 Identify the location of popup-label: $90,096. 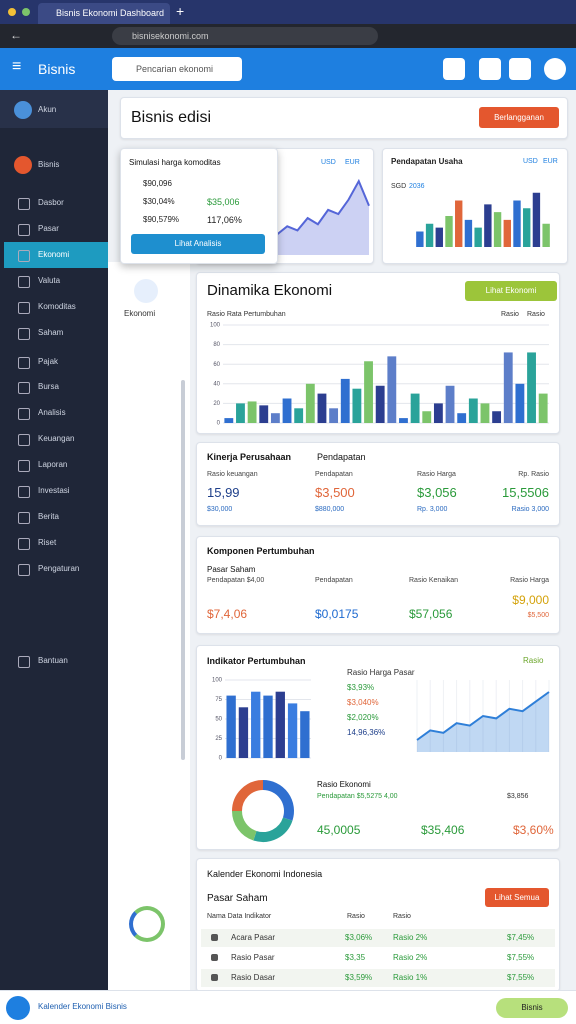
(157, 183).